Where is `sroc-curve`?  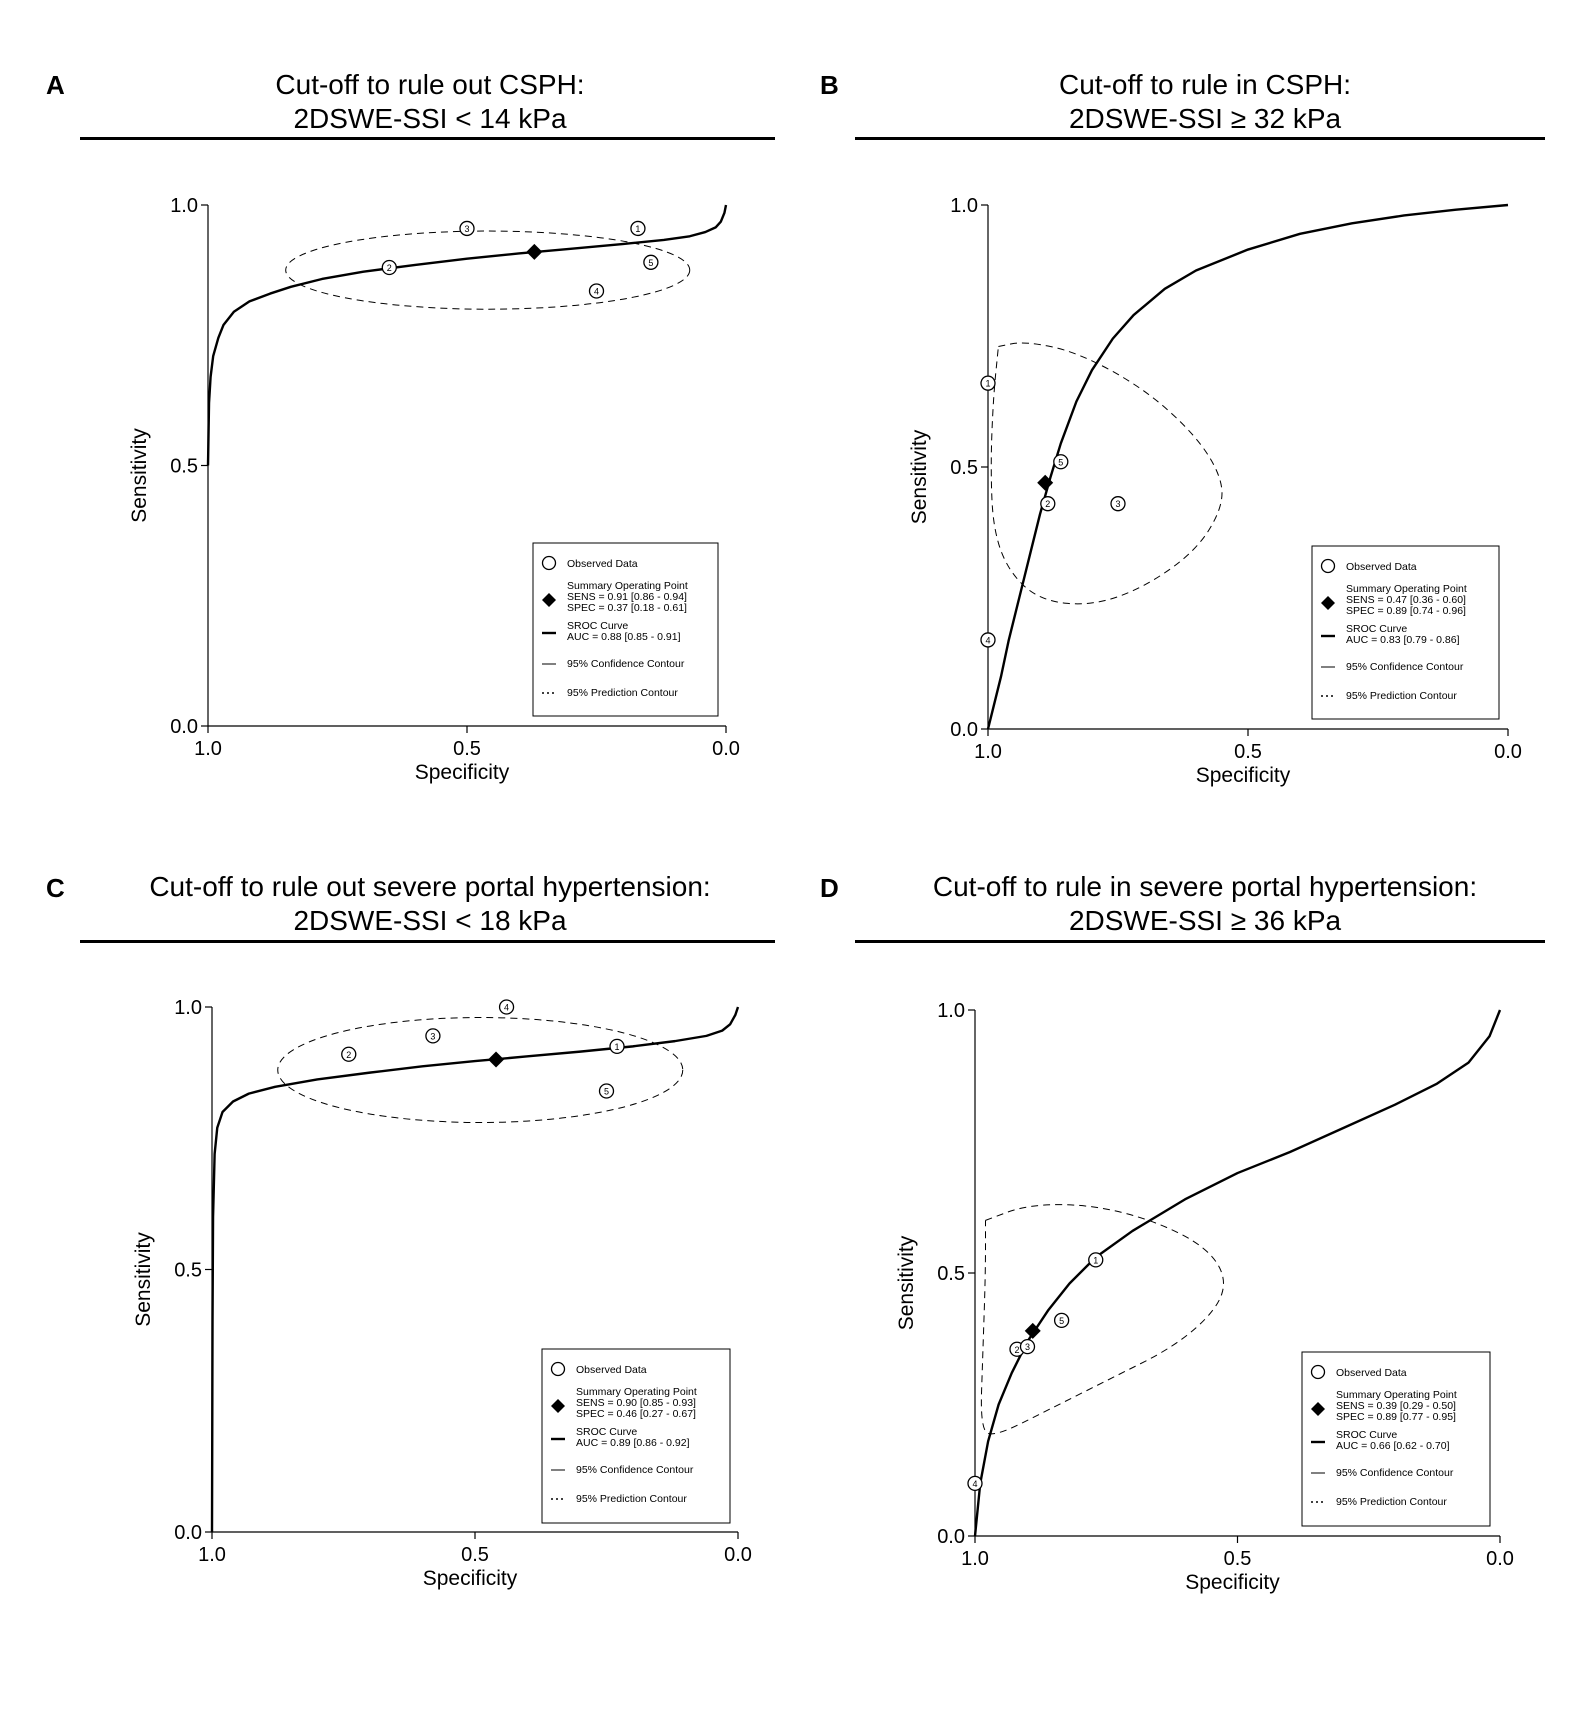 sroc-curve is located at coordinates (475, 1269).